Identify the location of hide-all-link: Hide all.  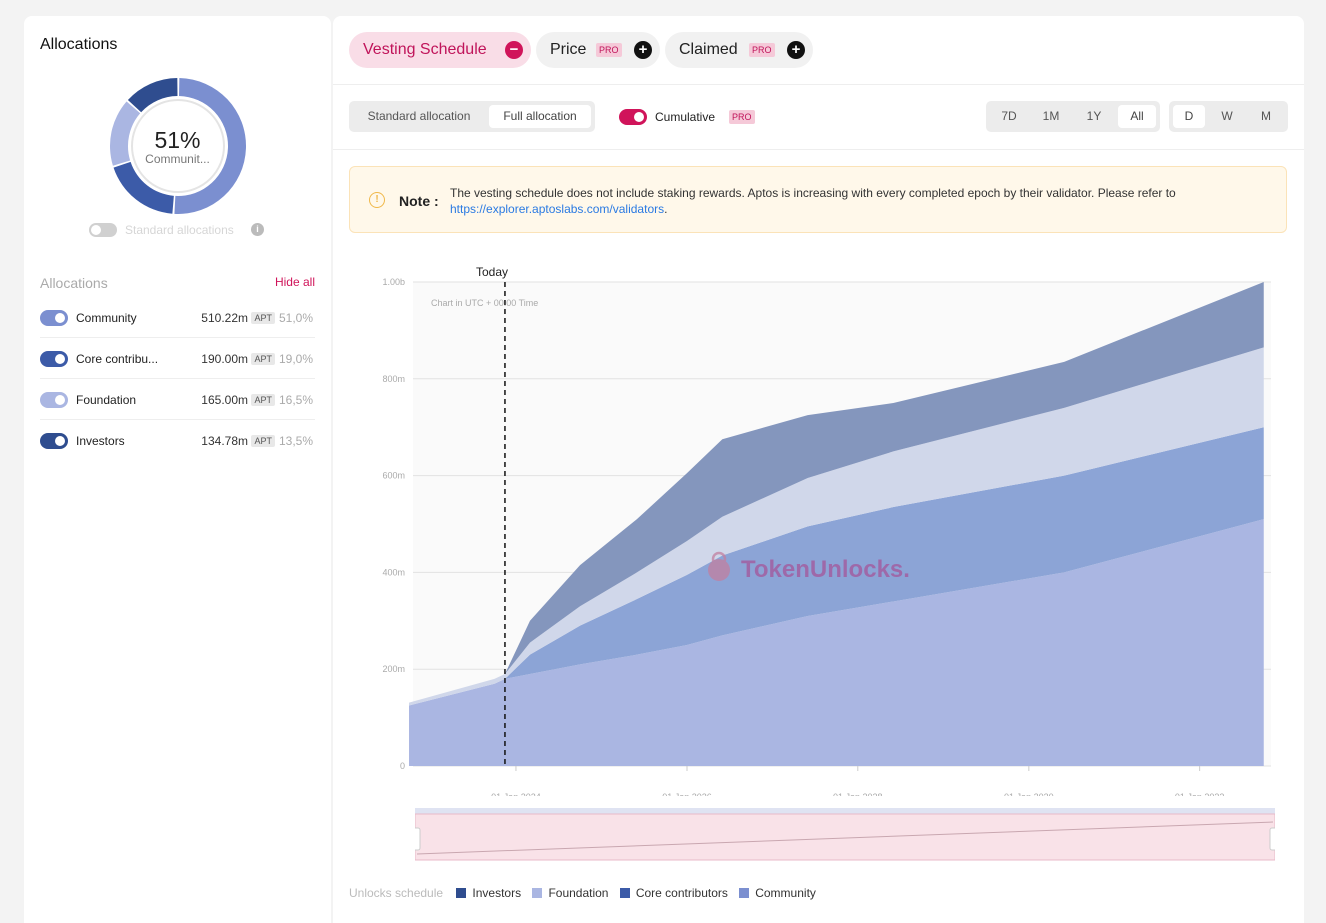
(294, 282).